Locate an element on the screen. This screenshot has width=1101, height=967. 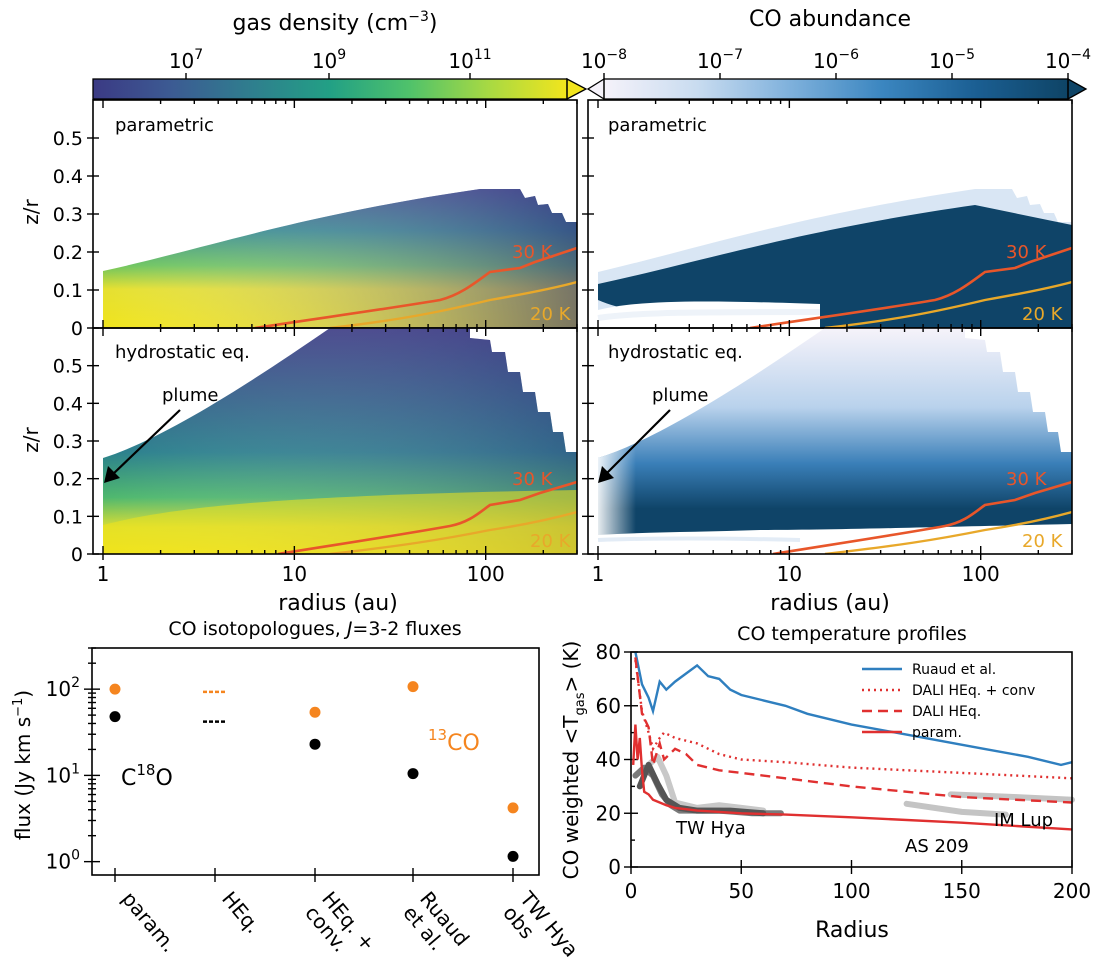
colorbar-co-bar is located at coordinates (836, 89).